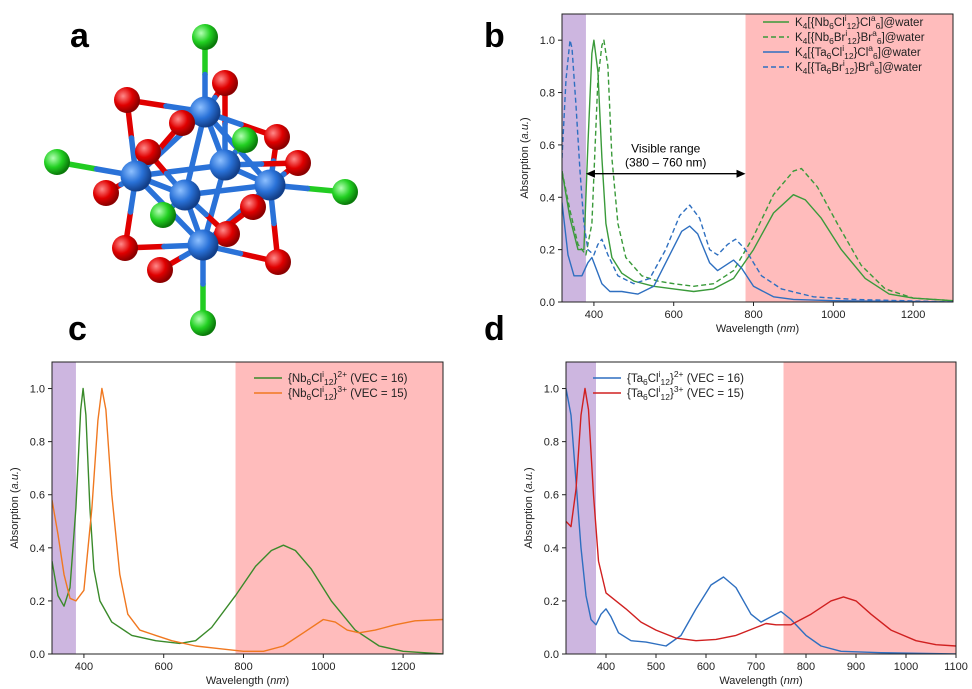 The height and width of the screenshot is (689, 972). I want to click on annotation-line-2: (380 – 760 nm), so click(665, 163).